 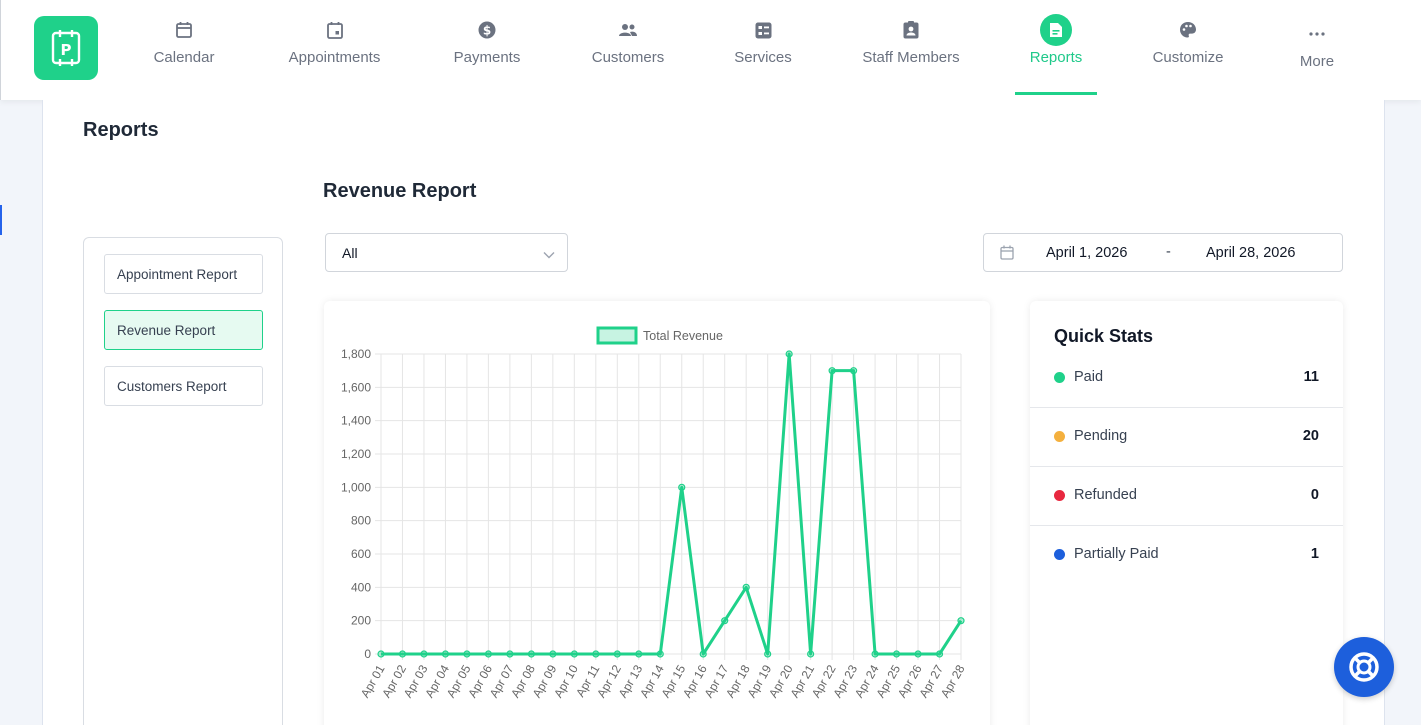 I want to click on y-tick-label: 1,400, so click(x=356, y=421).